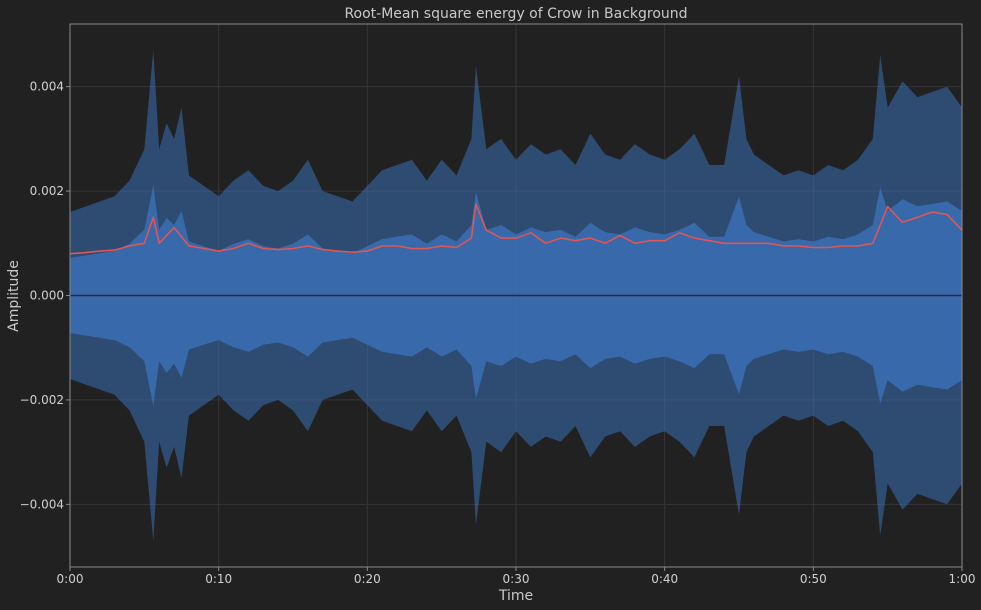 The image size is (981, 610). Describe the element at coordinates (70, 579) in the screenshot. I see `x-tick-label: 0:00` at that location.